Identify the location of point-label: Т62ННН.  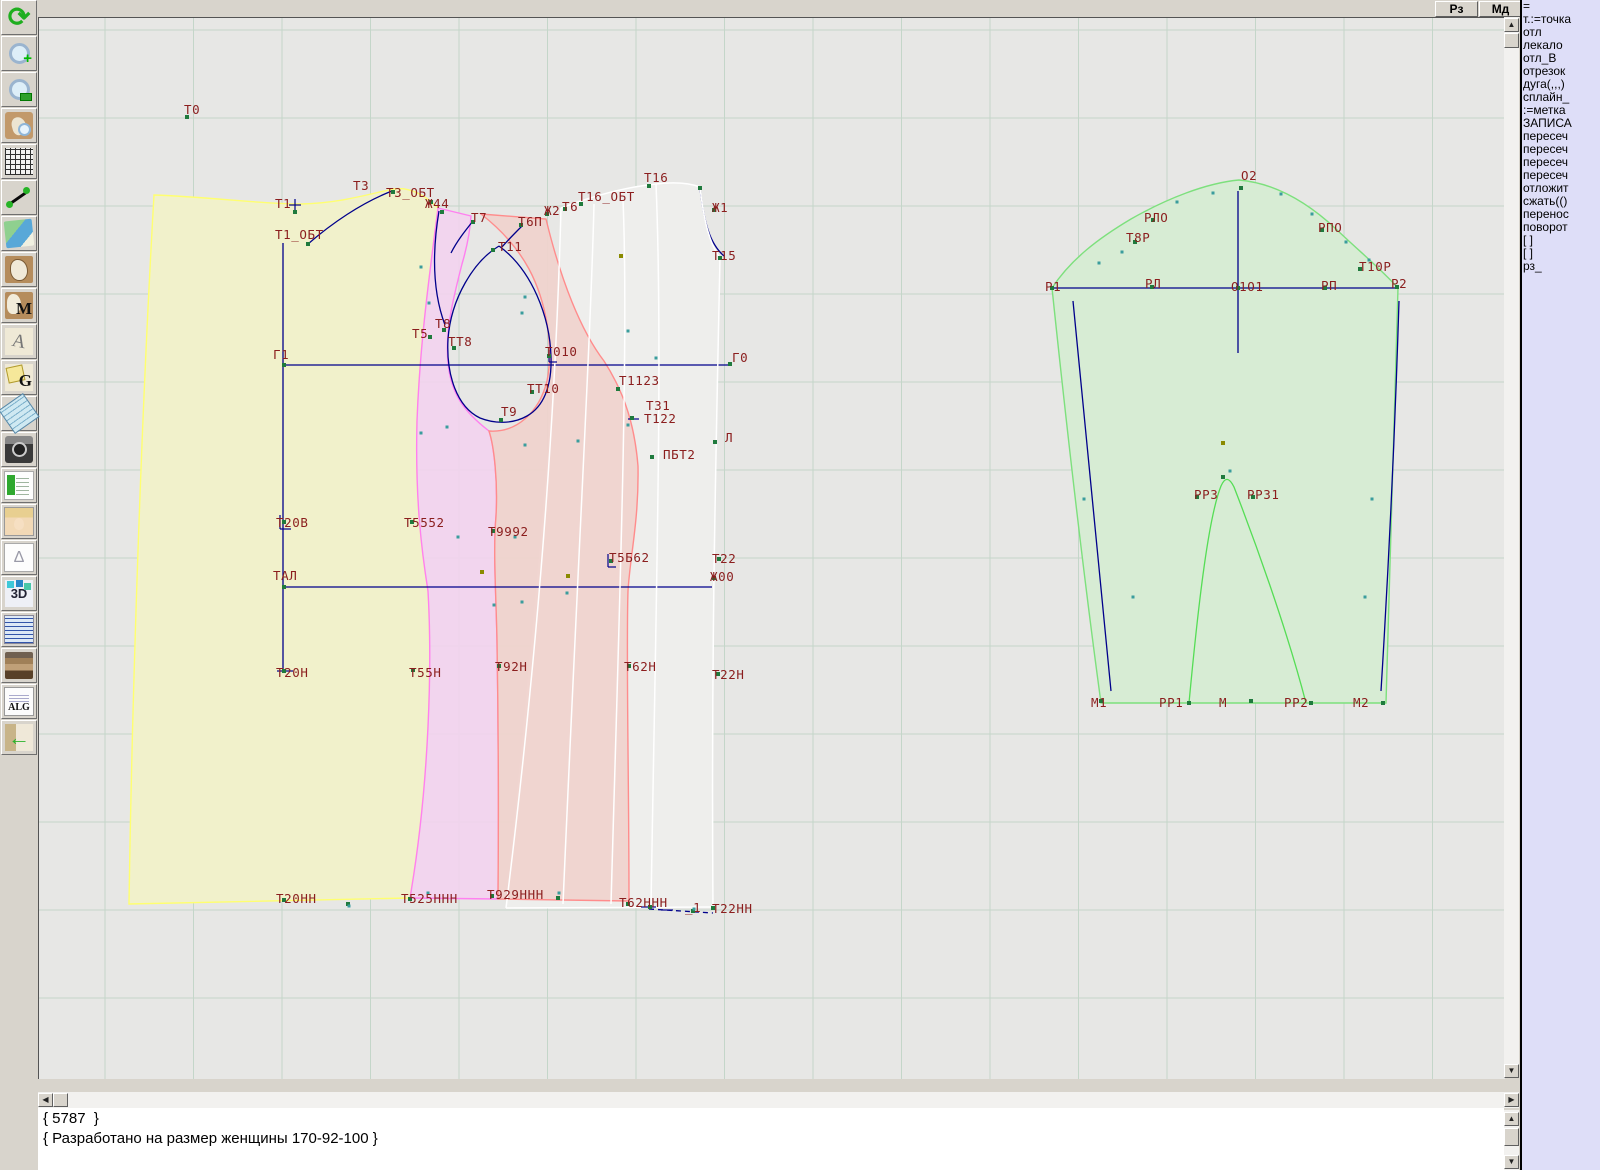
(643, 902).